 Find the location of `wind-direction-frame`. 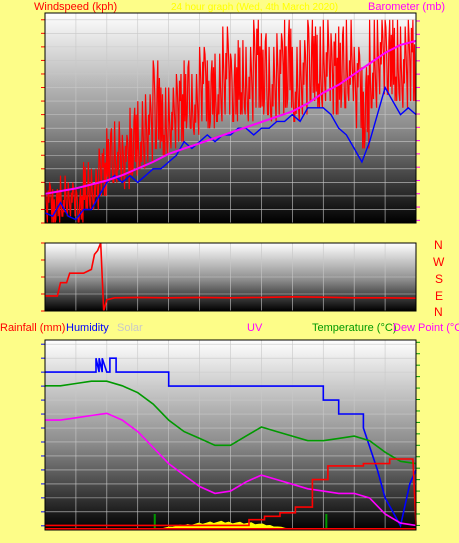

wind-direction-frame is located at coordinates (230, 277).